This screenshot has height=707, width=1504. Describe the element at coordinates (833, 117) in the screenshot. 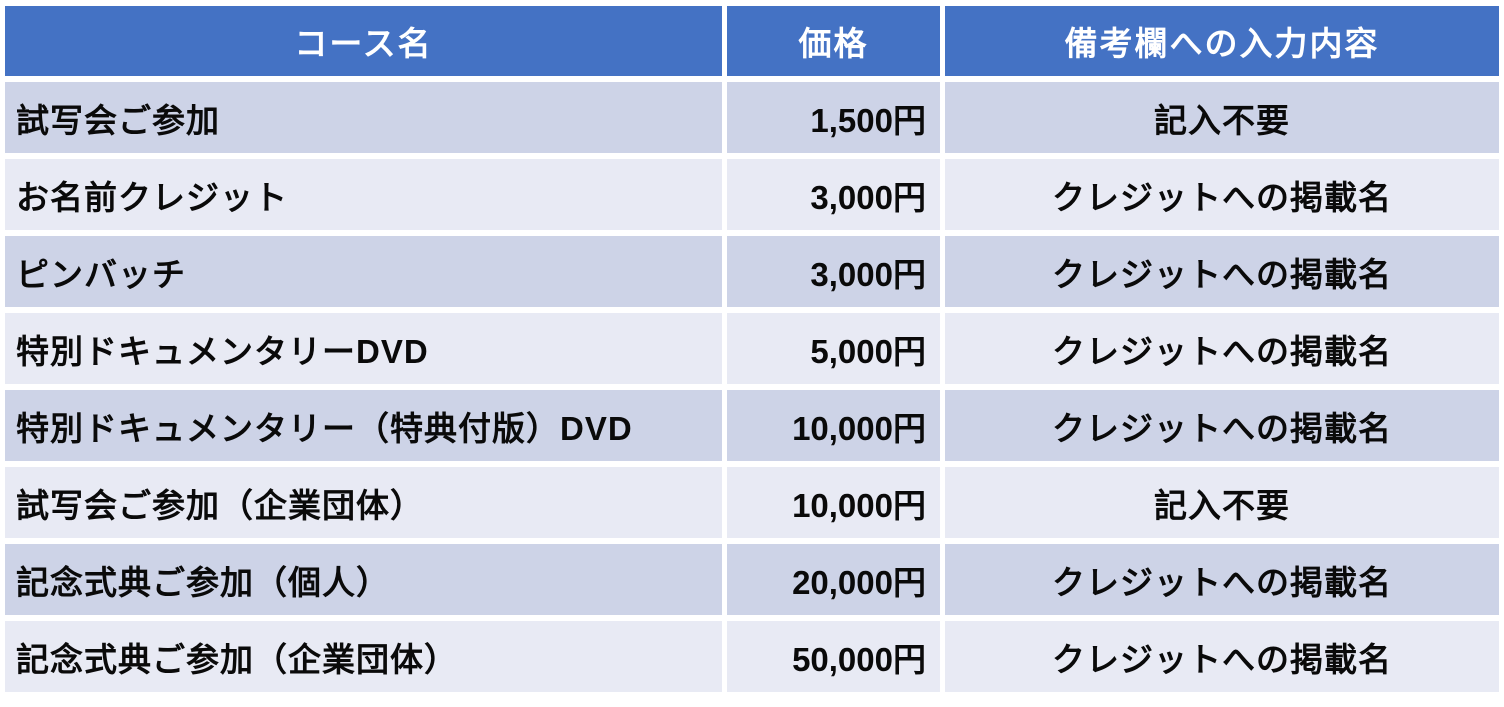

I see `price-cell: 1,500円` at that location.